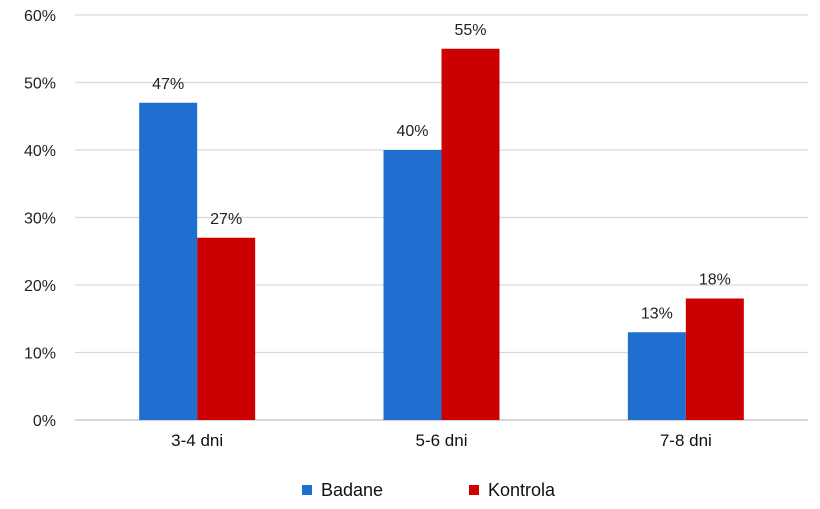 This screenshot has height=509, width=820. Describe the element at coordinates (40, 354) in the screenshot. I see `y-tick-label: 10%` at that location.